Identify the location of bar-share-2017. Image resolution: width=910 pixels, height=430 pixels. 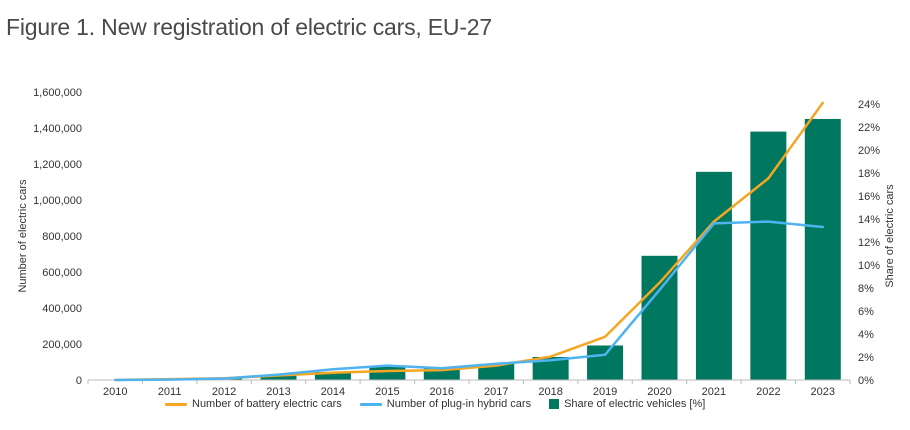
(496, 371).